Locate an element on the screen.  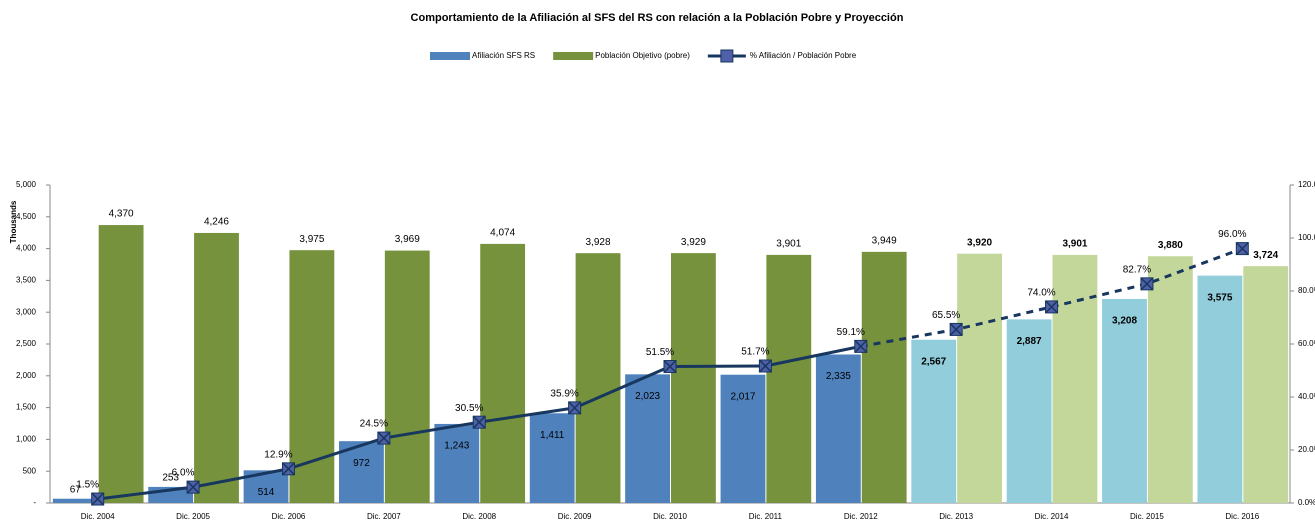
legend-label: Población Objetivo (pobre) is located at coordinates (642, 55).